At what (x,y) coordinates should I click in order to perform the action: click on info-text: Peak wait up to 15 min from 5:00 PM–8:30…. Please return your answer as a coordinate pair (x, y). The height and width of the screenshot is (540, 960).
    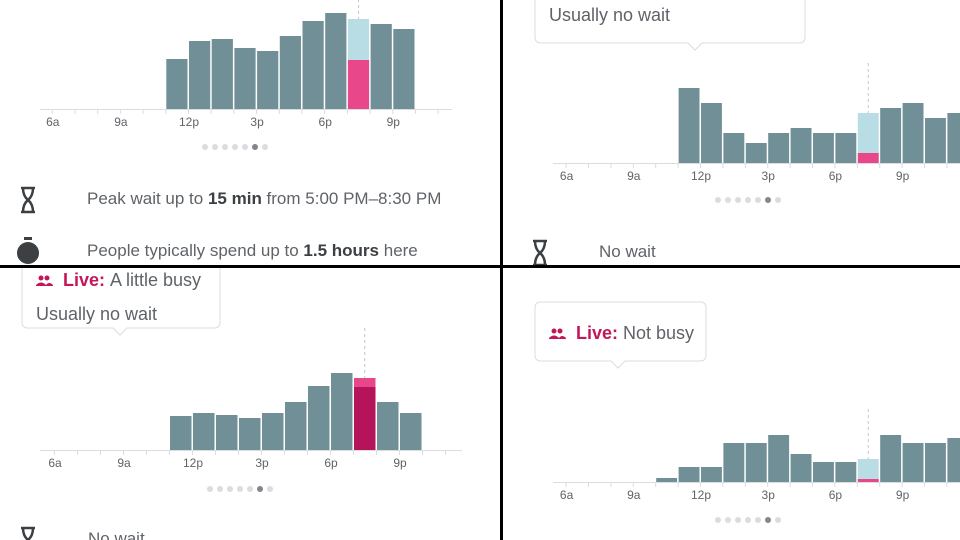
    Looking at the image, I should click on (264, 198).